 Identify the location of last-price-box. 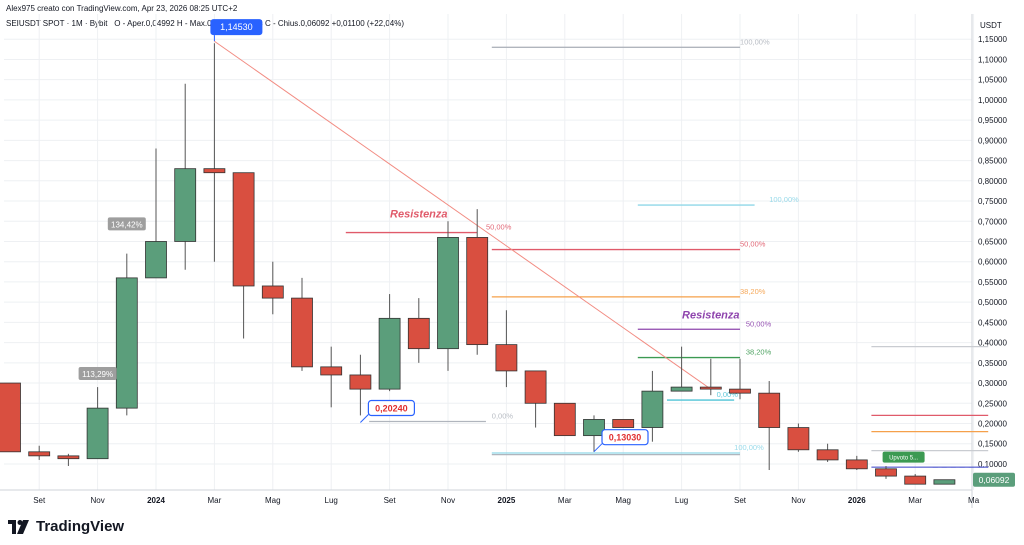
(994, 479).